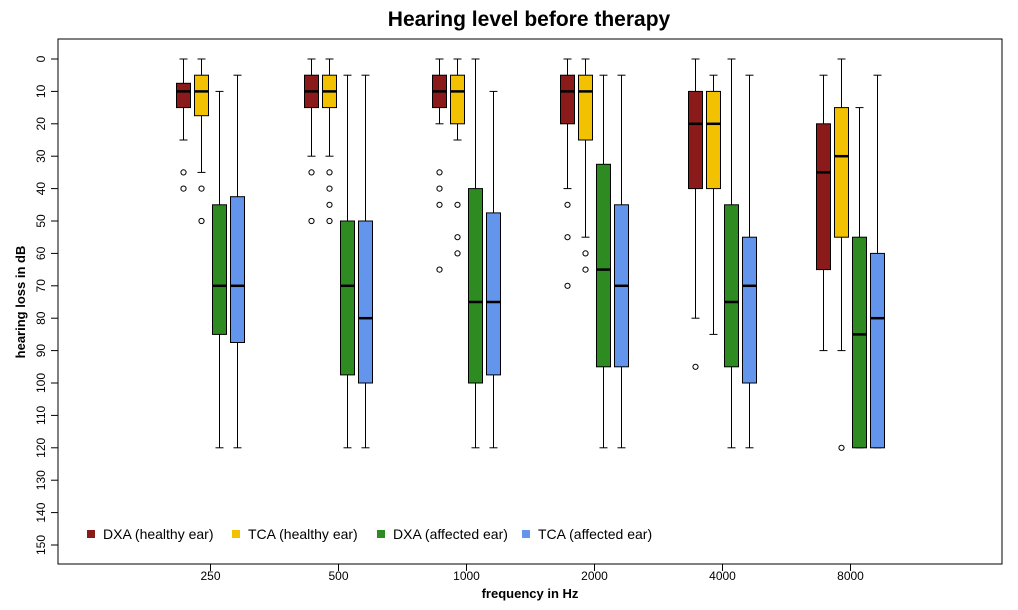 This screenshot has height=610, width=1018. I want to click on x-tick-label: 250, so click(210, 576).